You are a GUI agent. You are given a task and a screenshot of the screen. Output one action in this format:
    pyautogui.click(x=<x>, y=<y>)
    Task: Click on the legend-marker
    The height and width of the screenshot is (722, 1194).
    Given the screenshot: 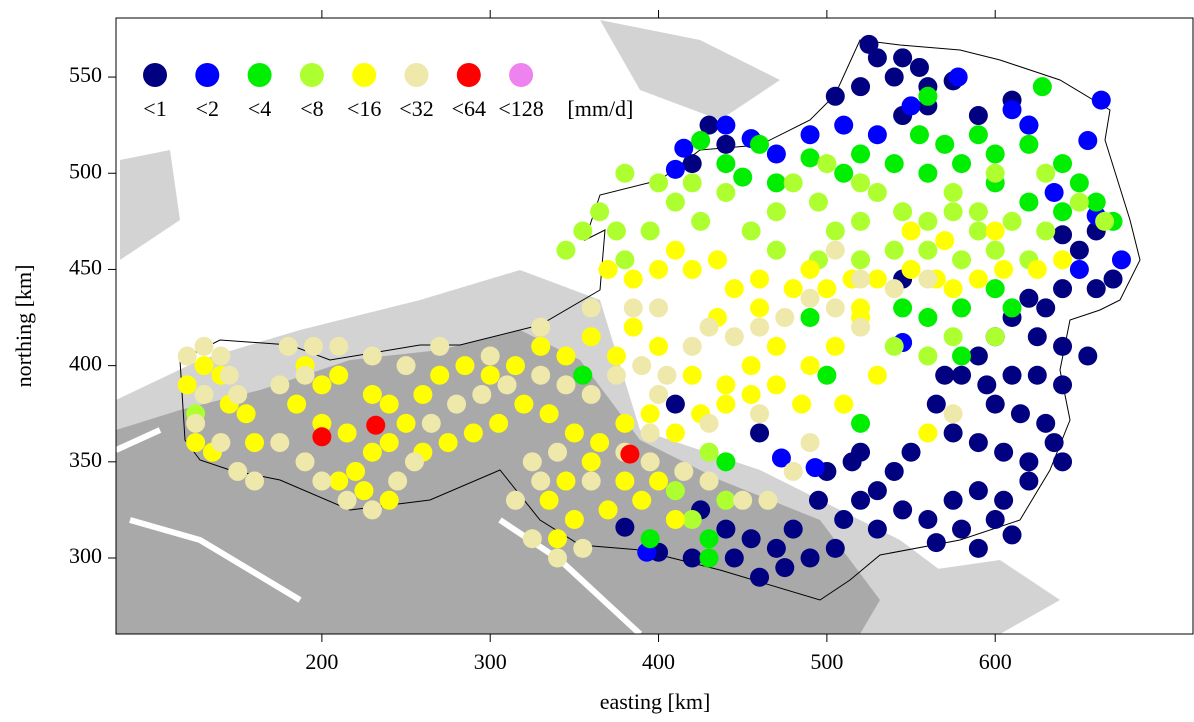 What is the action you would take?
    pyautogui.click(x=259, y=75)
    